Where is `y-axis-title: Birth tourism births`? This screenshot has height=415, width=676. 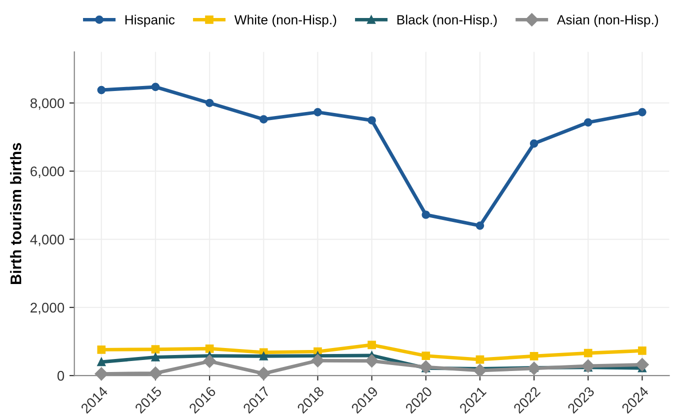
y-axis-title: Birth tourism births is located at coordinates (16, 213).